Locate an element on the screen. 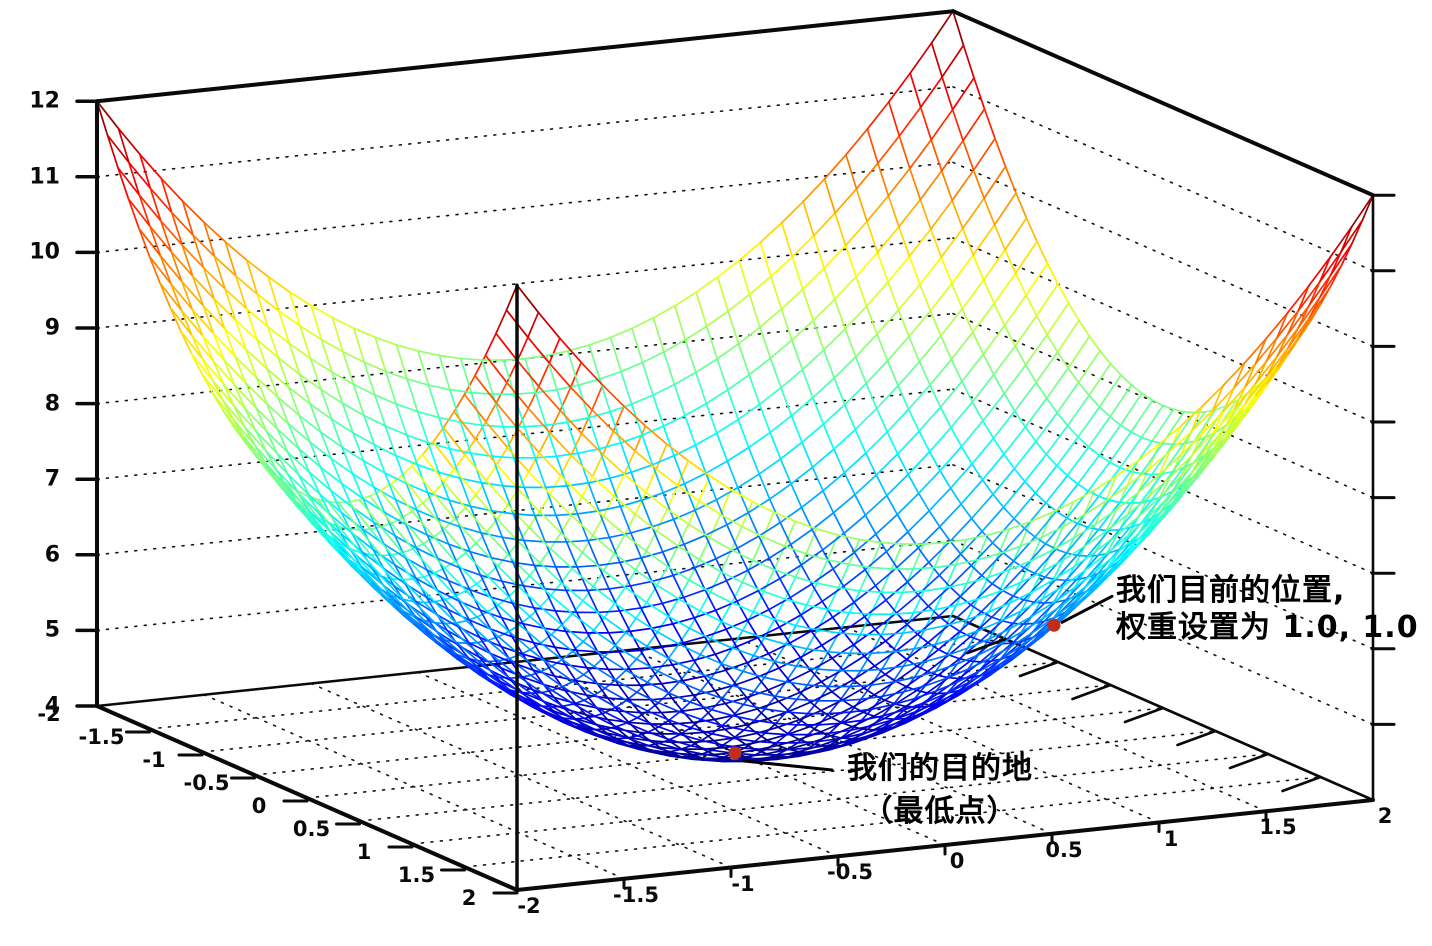  annotation-current-position-line2: 权重设置为 1.0, 1.0 is located at coordinates (1267, 627).